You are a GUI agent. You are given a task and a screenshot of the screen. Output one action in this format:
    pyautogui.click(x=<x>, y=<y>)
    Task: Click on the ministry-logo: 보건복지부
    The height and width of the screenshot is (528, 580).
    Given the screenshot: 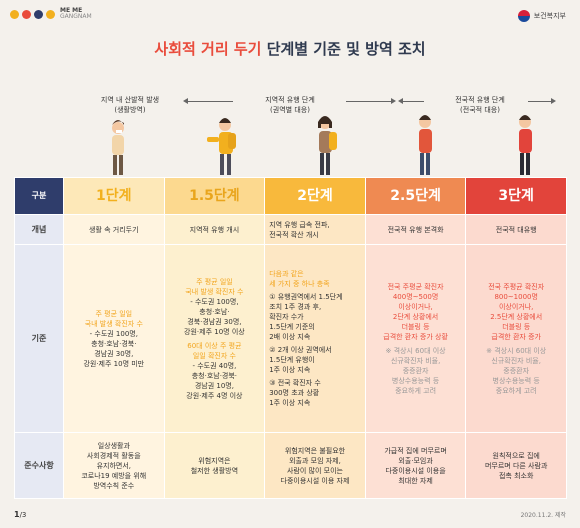 What is the action you would take?
    pyautogui.click(x=541, y=16)
    